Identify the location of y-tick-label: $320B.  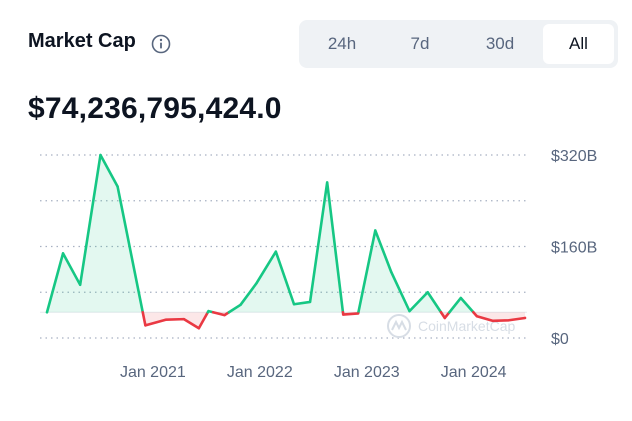
(574, 156).